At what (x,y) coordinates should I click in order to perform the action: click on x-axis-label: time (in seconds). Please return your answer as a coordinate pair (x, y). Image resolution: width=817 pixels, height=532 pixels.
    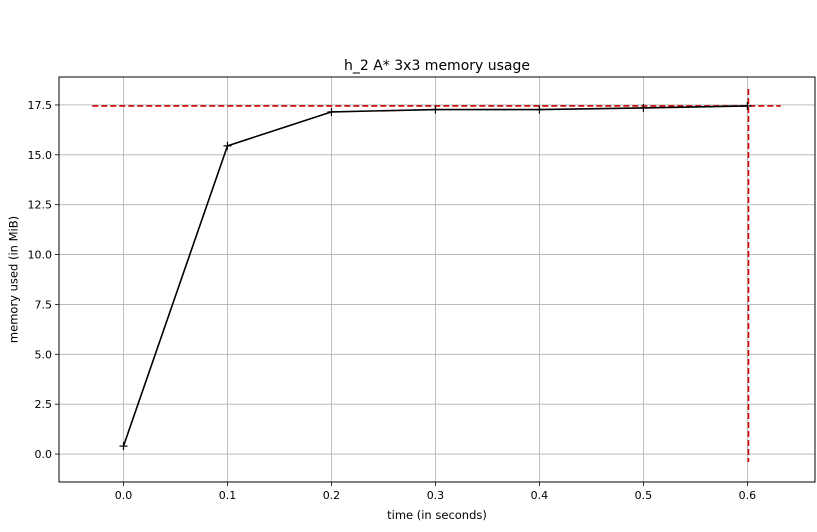
    Looking at the image, I should click on (437, 515).